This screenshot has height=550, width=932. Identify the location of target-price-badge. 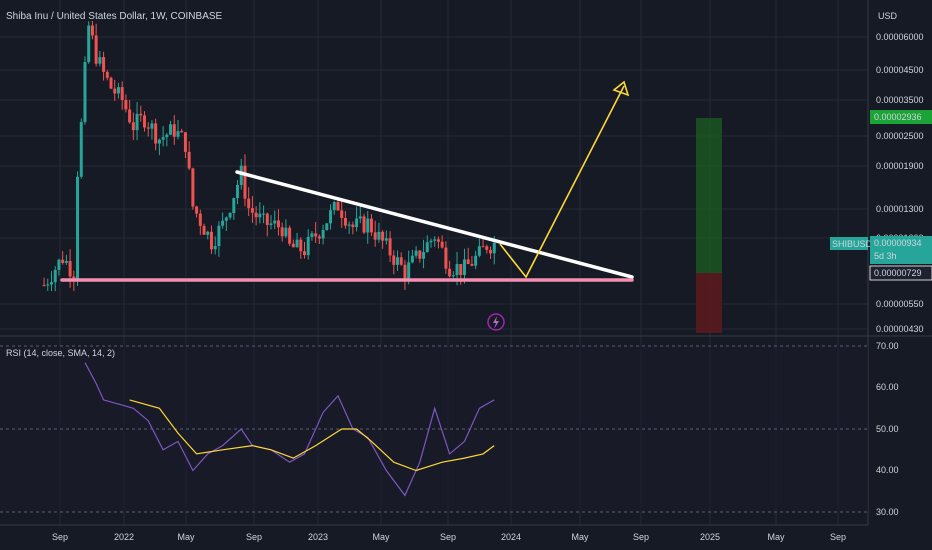
(901, 117).